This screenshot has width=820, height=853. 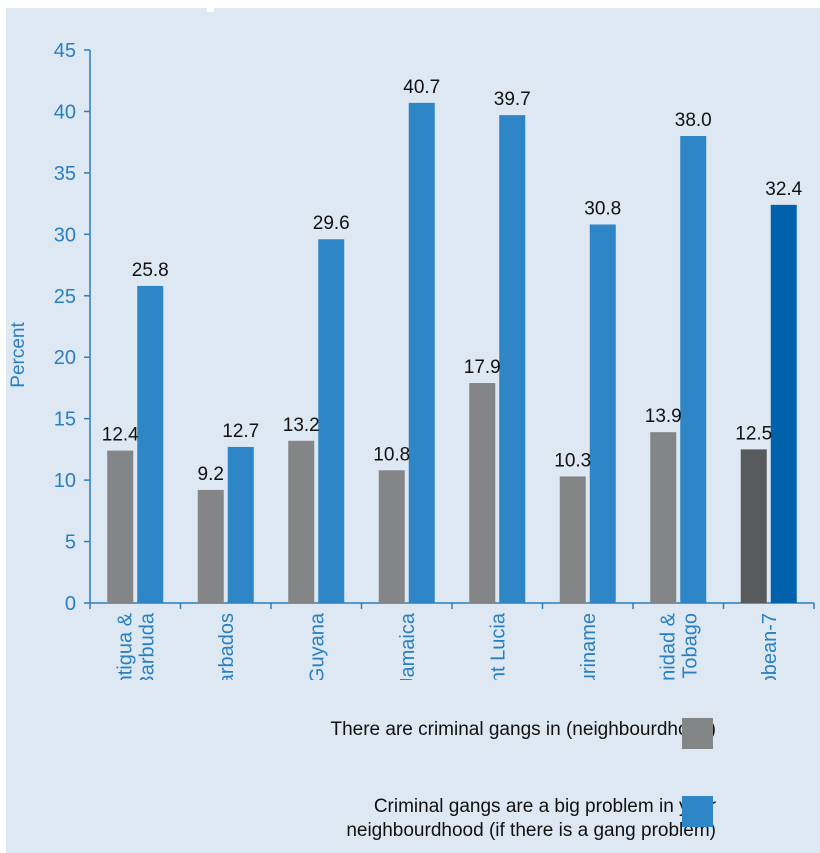 What do you see at coordinates (783, 189) in the screenshot?
I see `data-label-big-problem: 32.4` at bounding box center [783, 189].